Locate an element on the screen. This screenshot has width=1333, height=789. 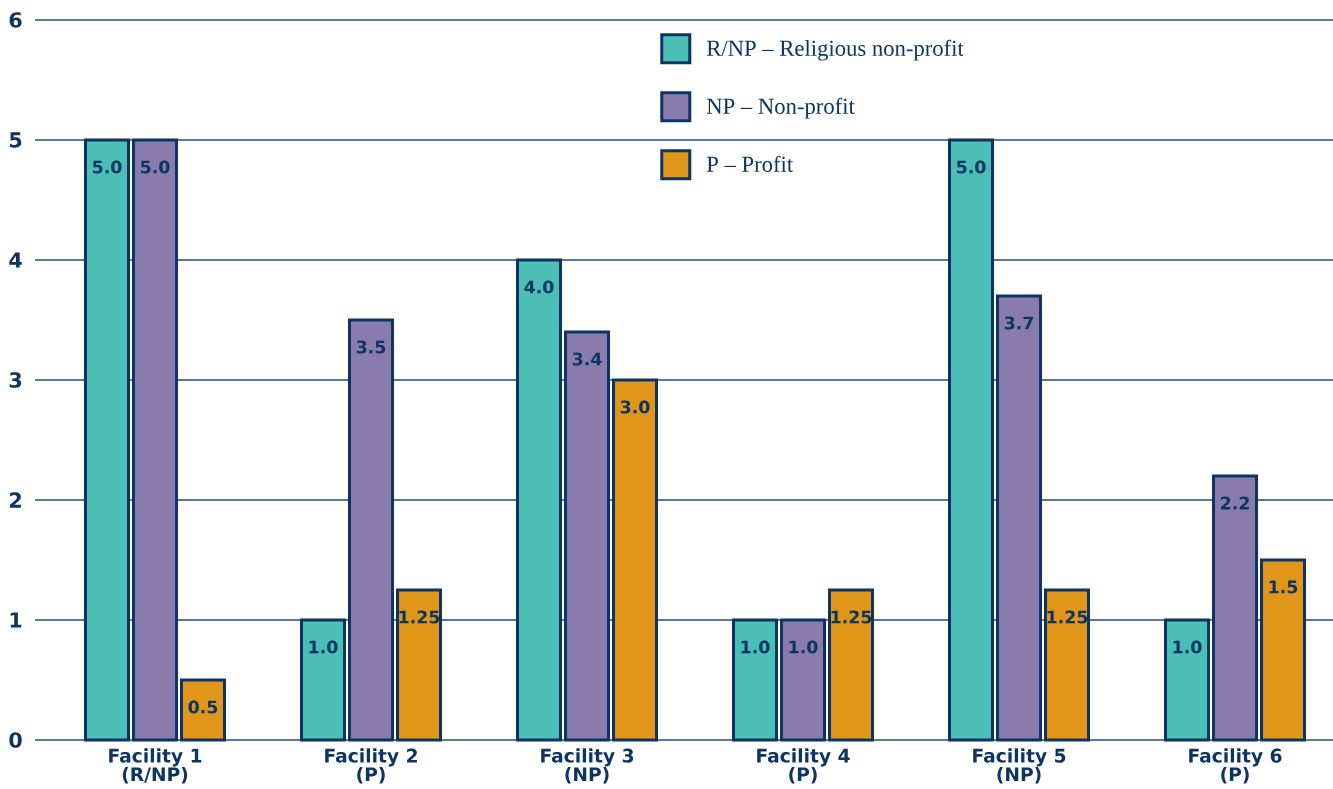
data-label: 4.0 is located at coordinates (539, 287).